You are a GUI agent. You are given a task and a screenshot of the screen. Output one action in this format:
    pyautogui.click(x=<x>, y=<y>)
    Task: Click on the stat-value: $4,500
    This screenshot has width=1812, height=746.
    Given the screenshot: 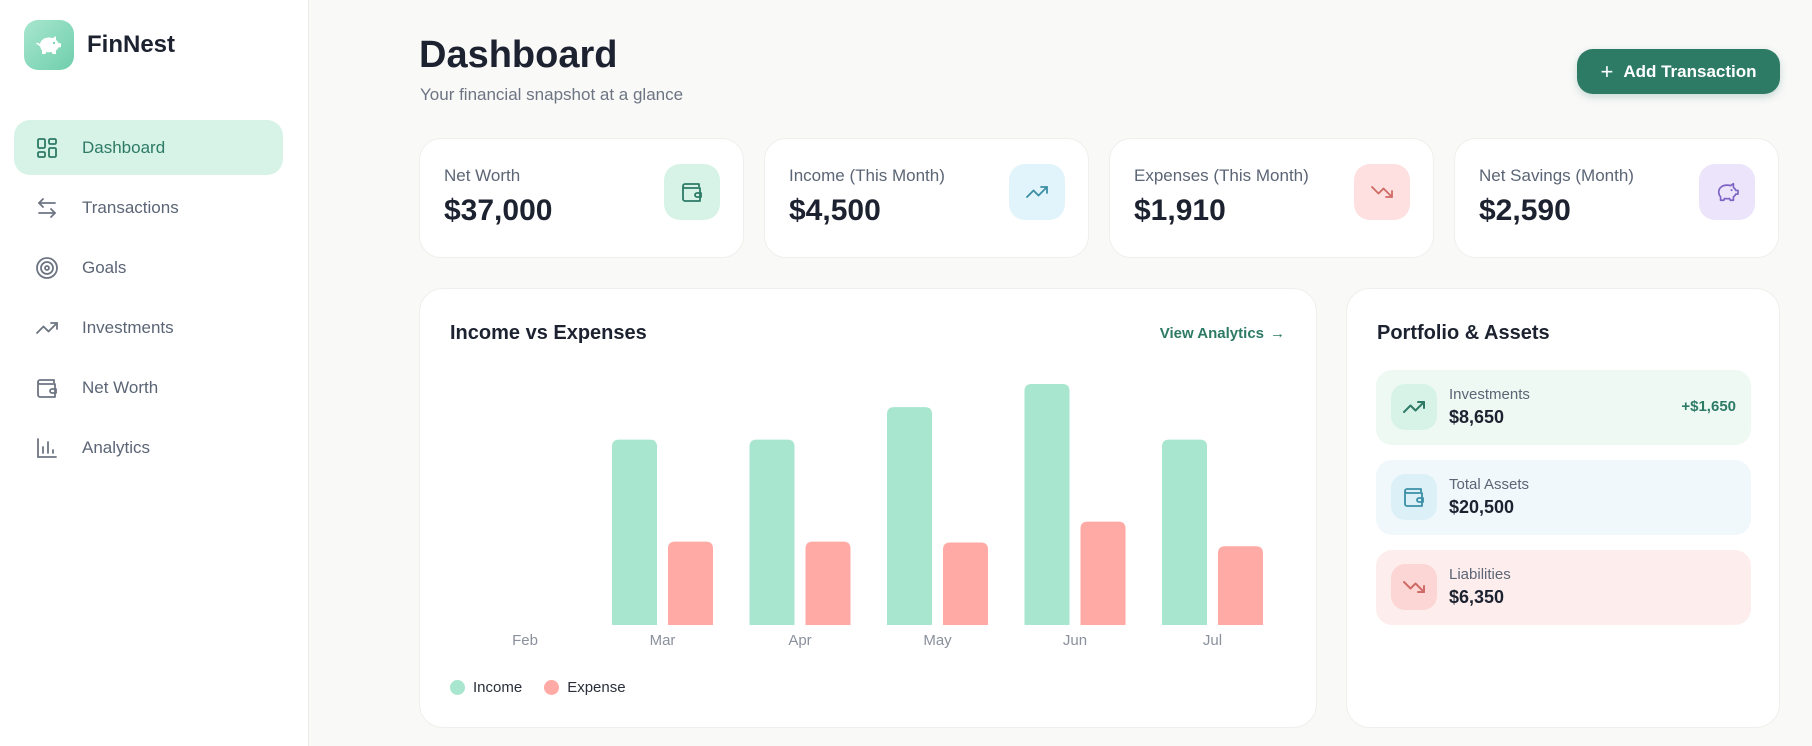 What is the action you would take?
    pyautogui.click(x=835, y=210)
    